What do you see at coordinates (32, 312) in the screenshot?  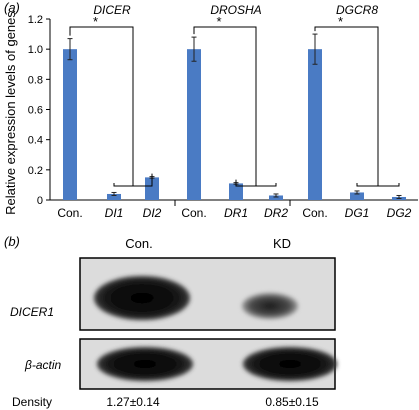 I see `blot-row-label-dicer1: DICER1` at bounding box center [32, 312].